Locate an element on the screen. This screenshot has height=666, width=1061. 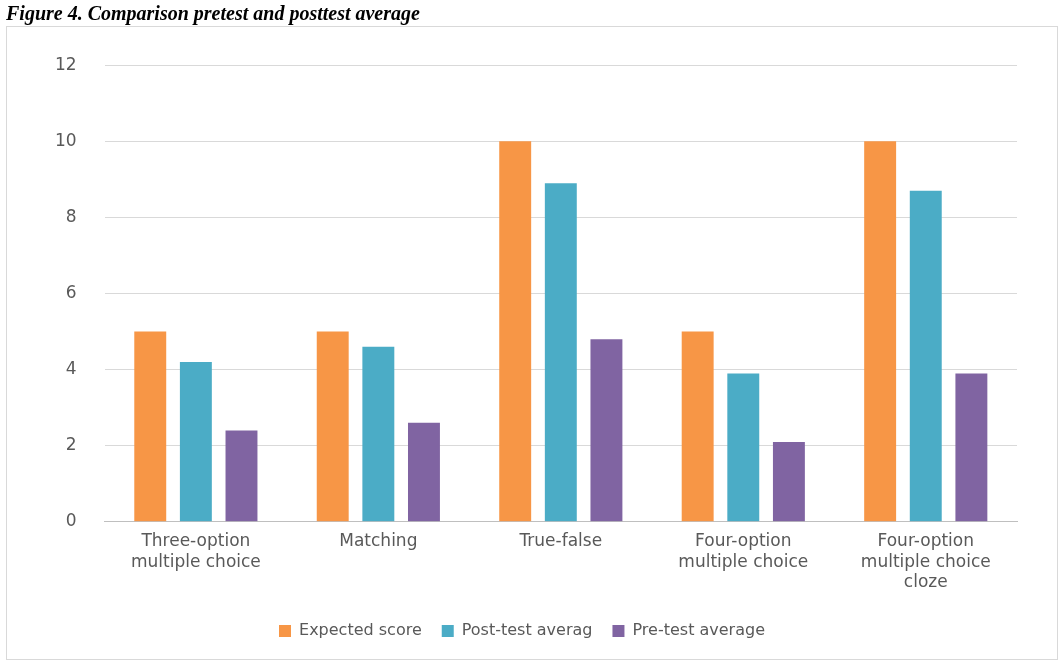
y-tick-label: 2 is located at coordinates (71, 444).